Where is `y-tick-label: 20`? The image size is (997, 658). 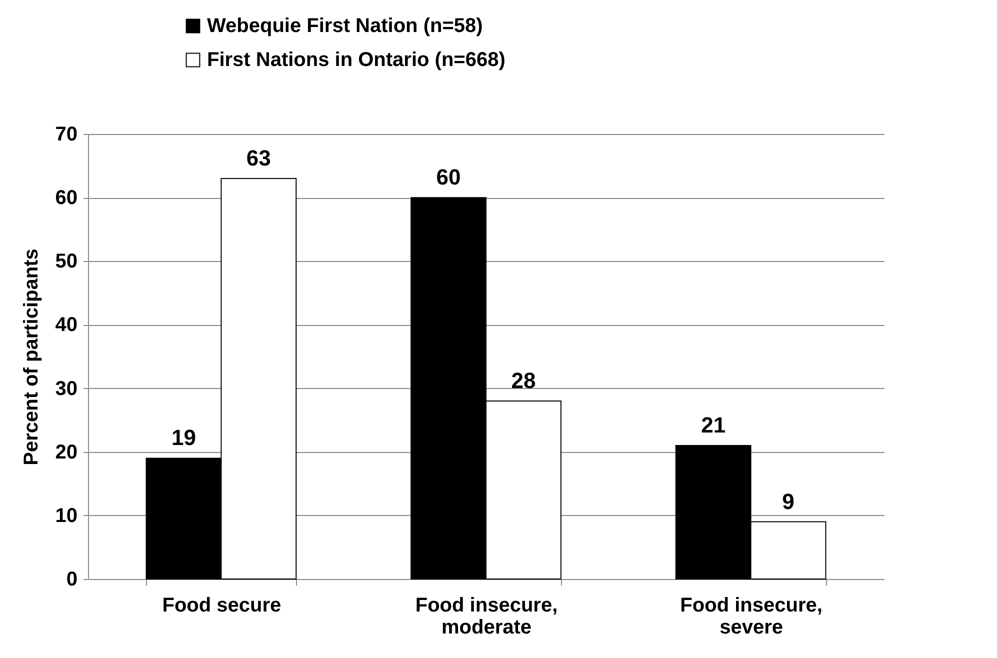 y-tick-label: 20 is located at coordinates (66, 452).